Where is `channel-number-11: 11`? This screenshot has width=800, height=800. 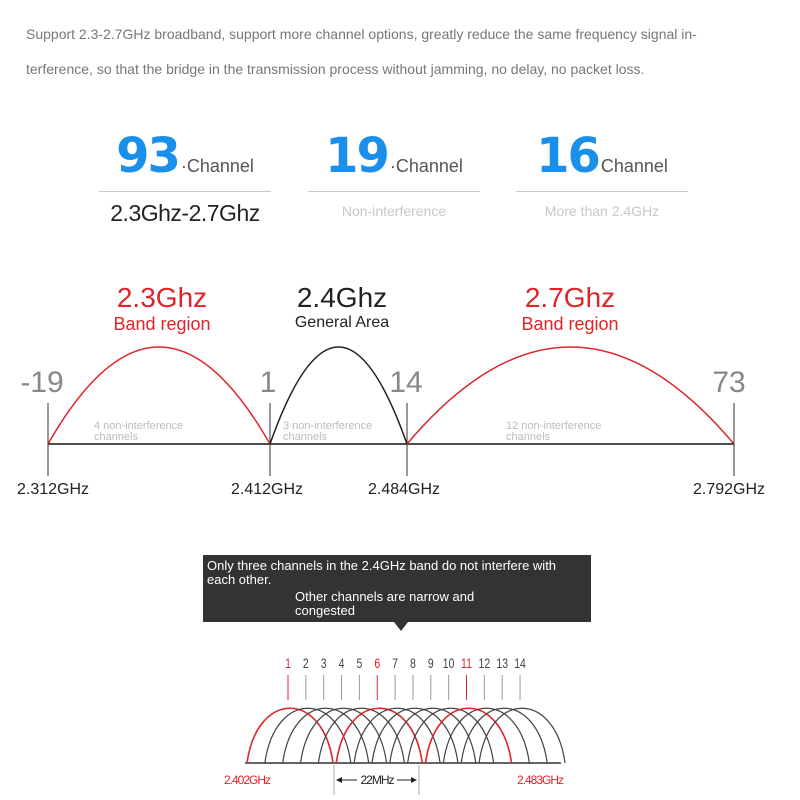
channel-number-11: 11 is located at coordinates (466, 664).